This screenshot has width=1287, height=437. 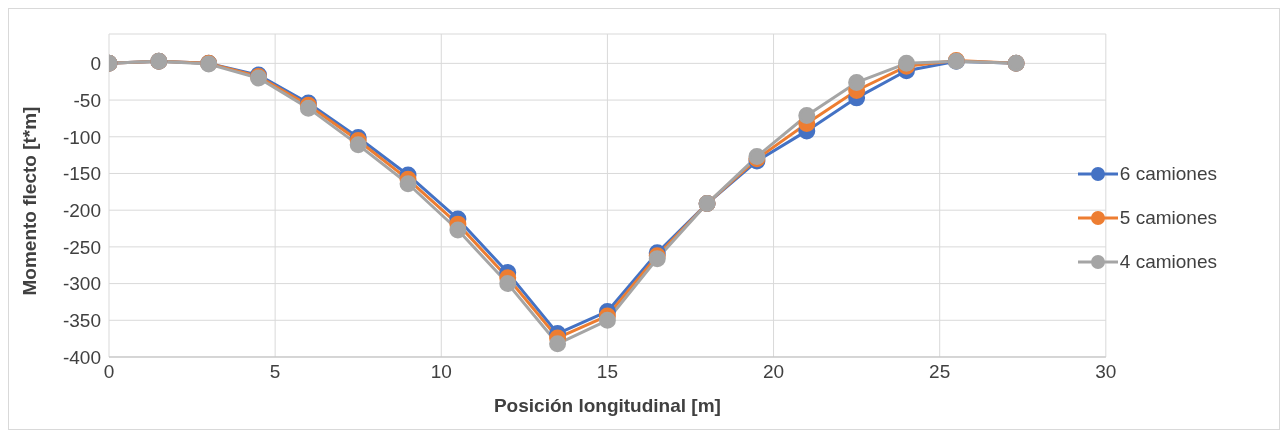 What do you see at coordinates (607, 405) in the screenshot?
I see `x-axis-title: Posición longitudinal [m]` at bounding box center [607, 405].